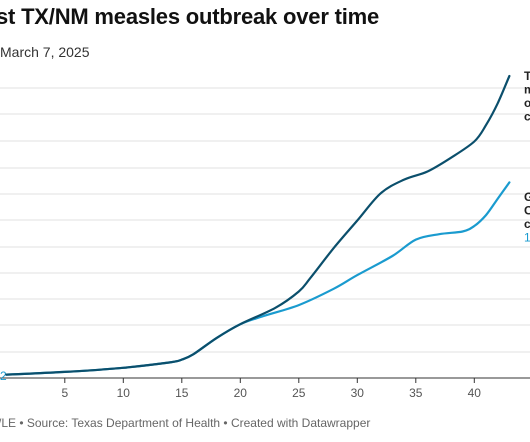 This screenshot has width=530, height=442. What do you see at coordinates (124, 393) in the screenshot?
I see `x-tick-label: 10` at bounding box center [124, 393].